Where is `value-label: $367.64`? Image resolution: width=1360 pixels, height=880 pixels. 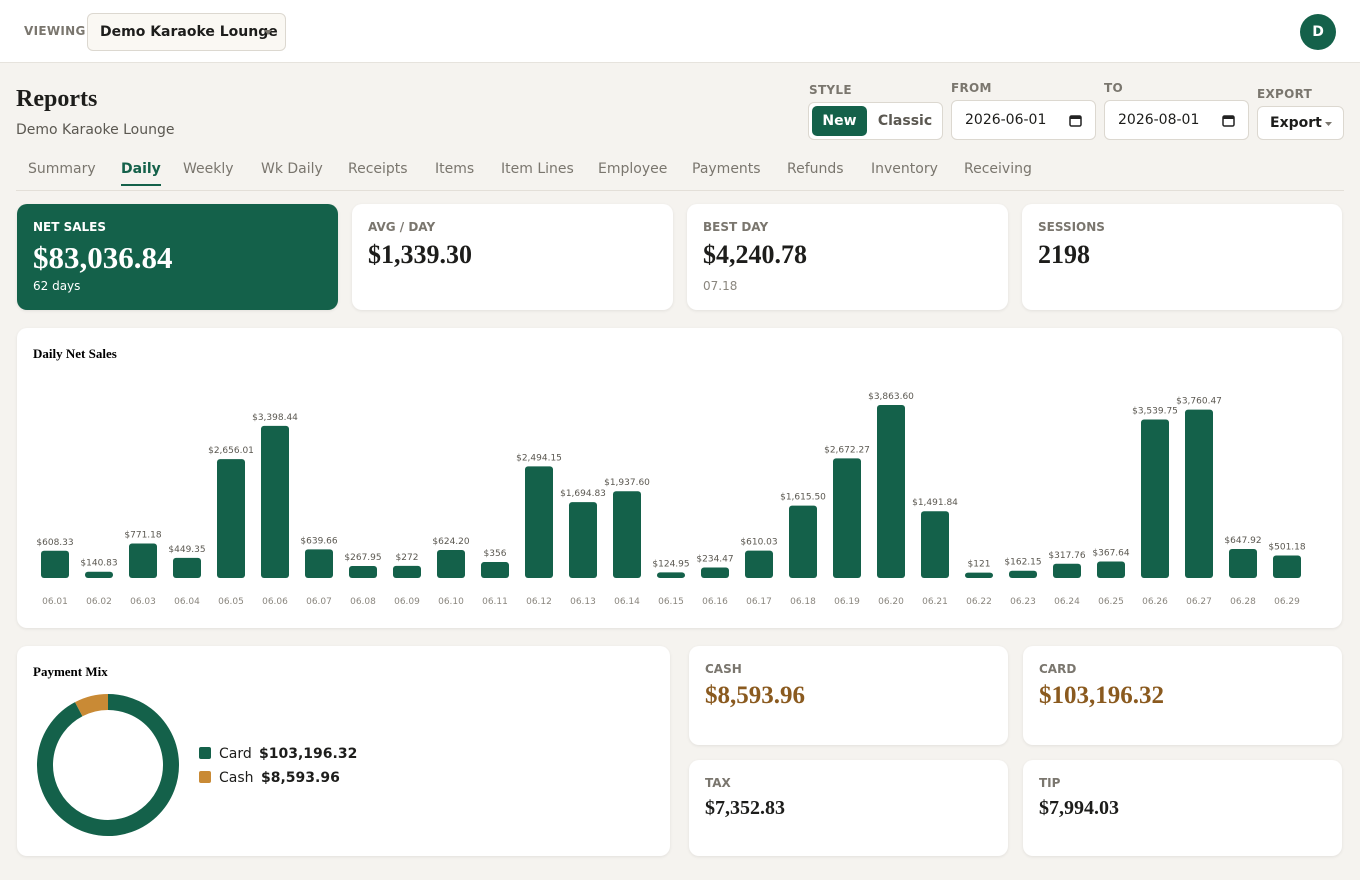 value-label: $367.64 is located at coordinates (1110, 554).